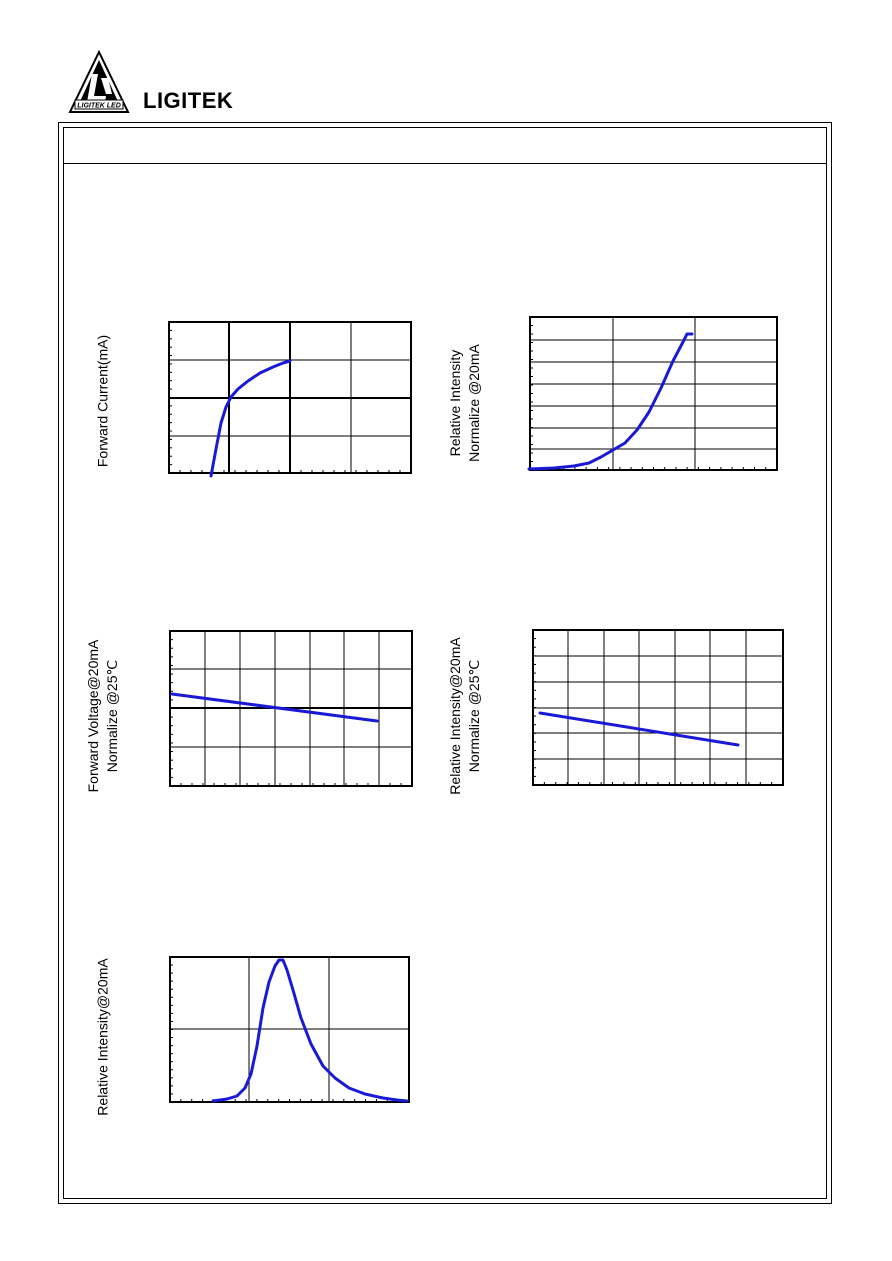 The height and width of the screenshot is (1261, 892). I want to click on curve-relative-intensity-current, so click(610, 401).